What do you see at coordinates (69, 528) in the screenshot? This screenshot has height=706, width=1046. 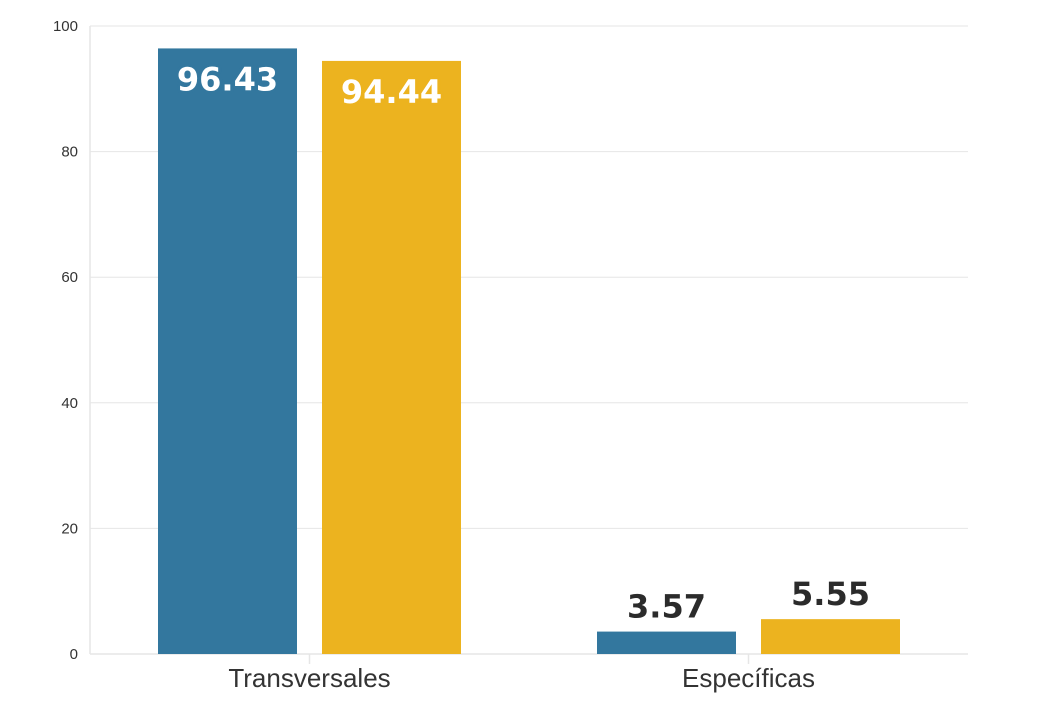 I see `y-tick-label: 20` at bounding box center [69, 528].